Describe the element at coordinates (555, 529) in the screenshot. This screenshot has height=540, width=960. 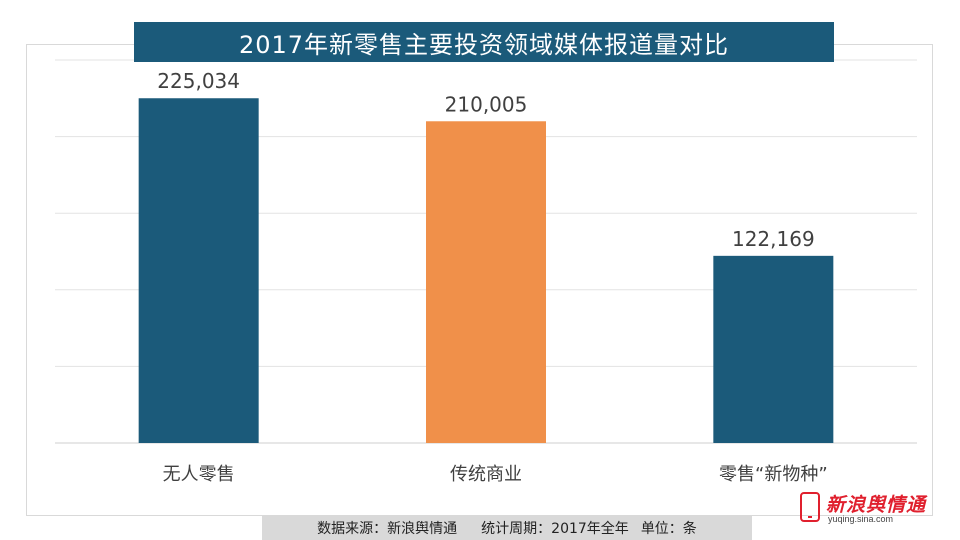
I see `period-text: 统计周期：2017年全年` at that location.